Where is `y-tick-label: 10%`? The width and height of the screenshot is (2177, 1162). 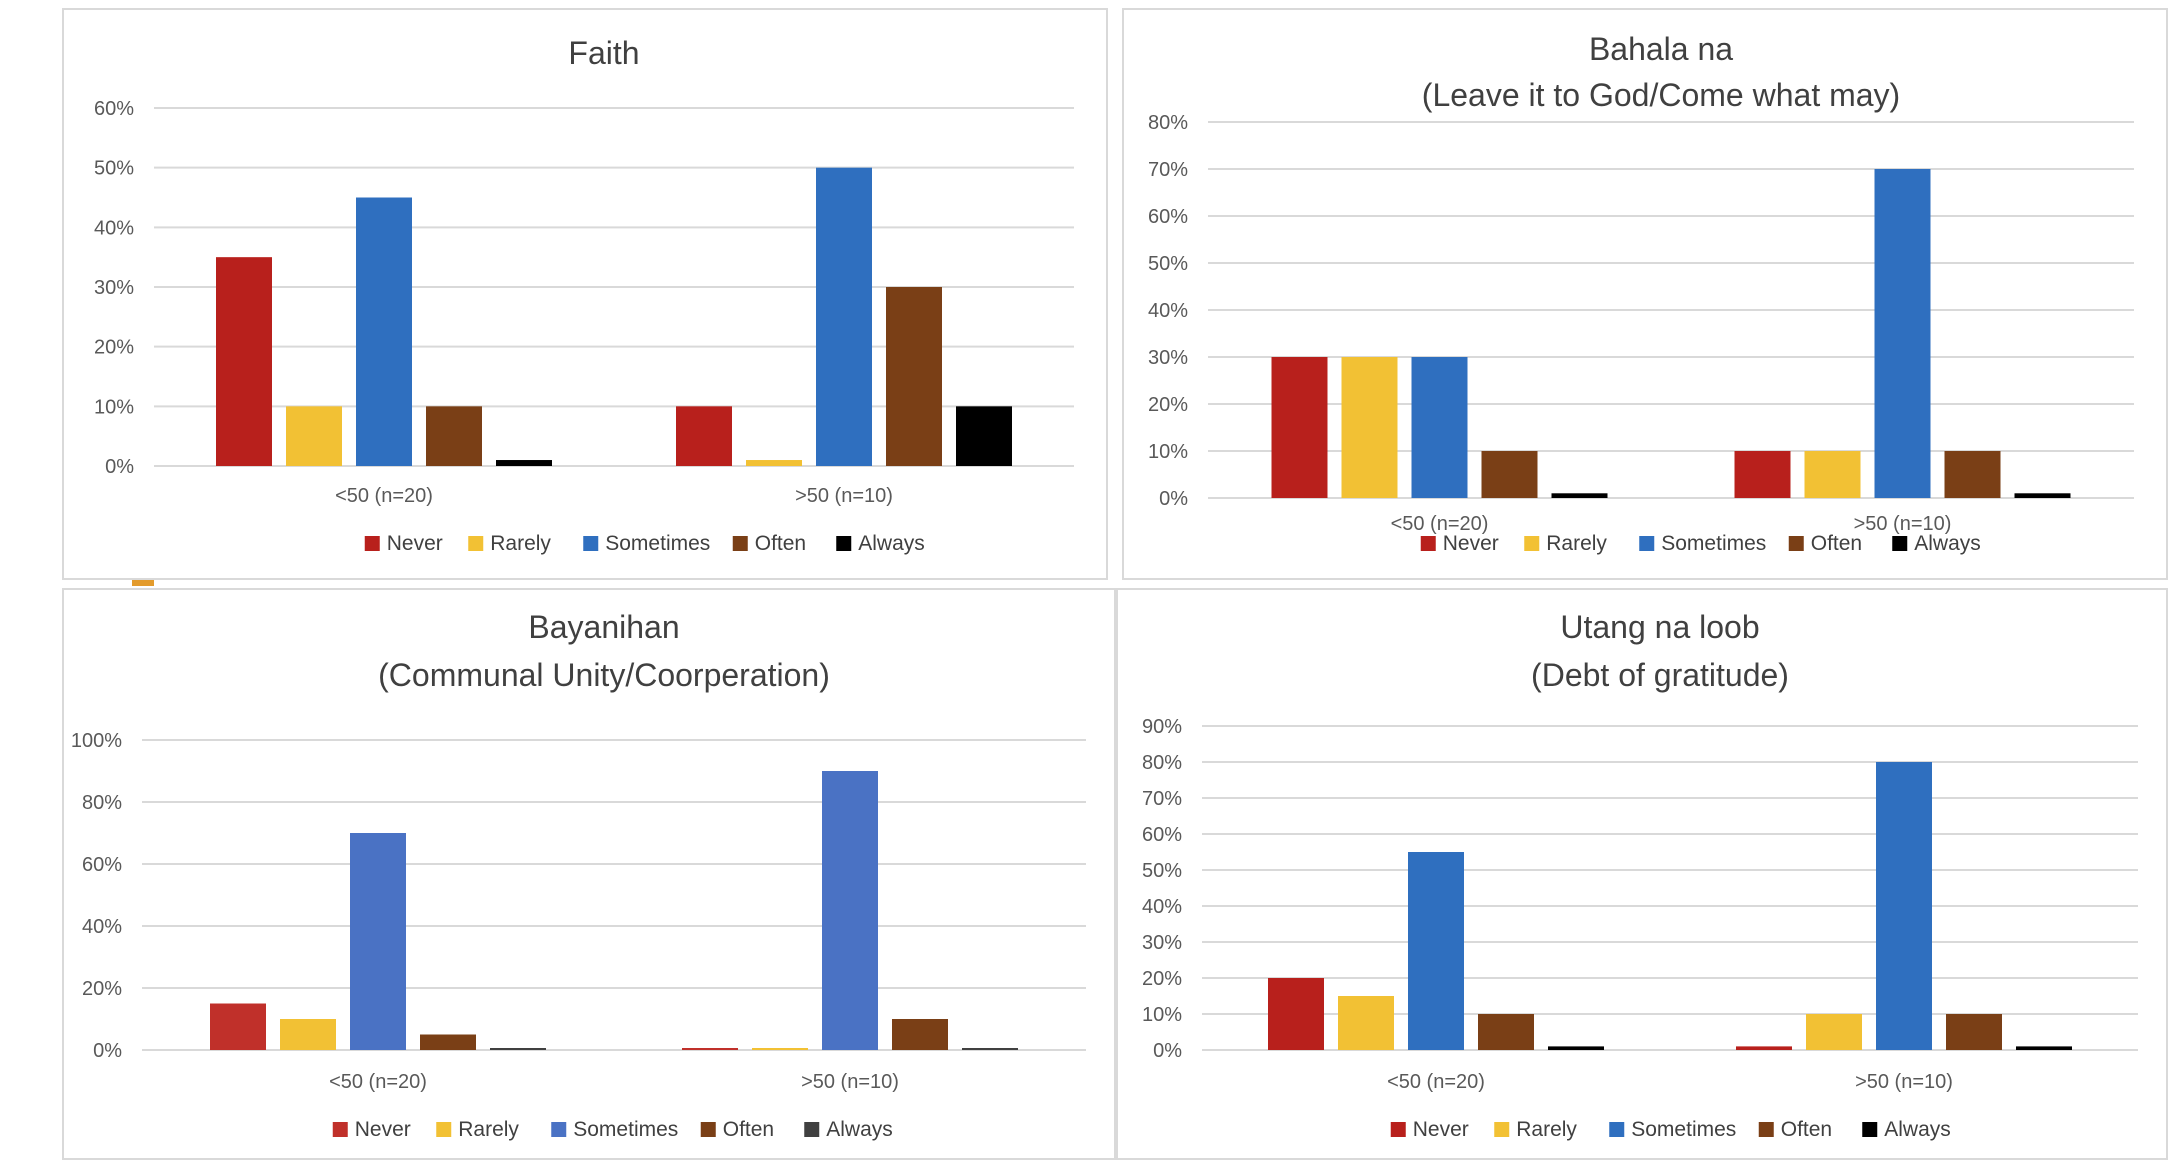
y-tick-label: 10% is located at coordinates (1162, 1015).